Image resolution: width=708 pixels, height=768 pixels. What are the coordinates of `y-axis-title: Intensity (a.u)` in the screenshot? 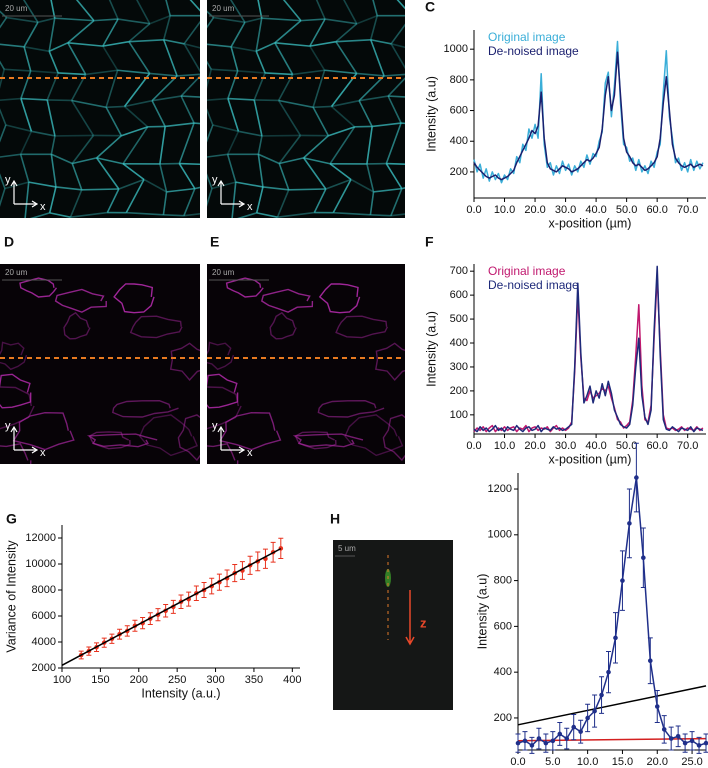 It's located at (431, 349).